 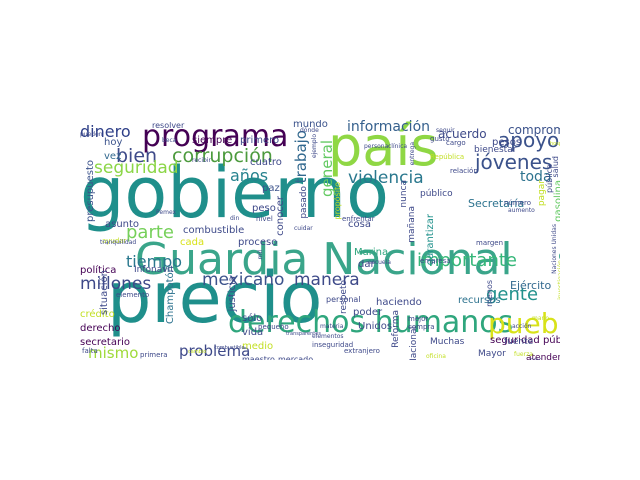 I want to click on cloud-word: justicia, so click(x=232, y=294).